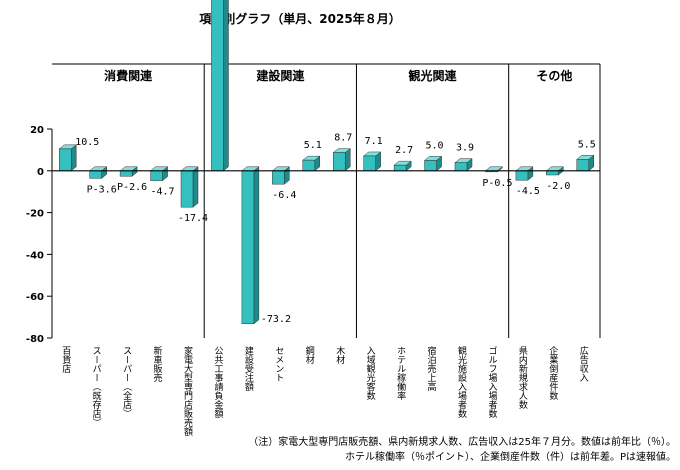 The image size is (680, 470). I want to click on y-tick-label: -80, so click(35, 339).